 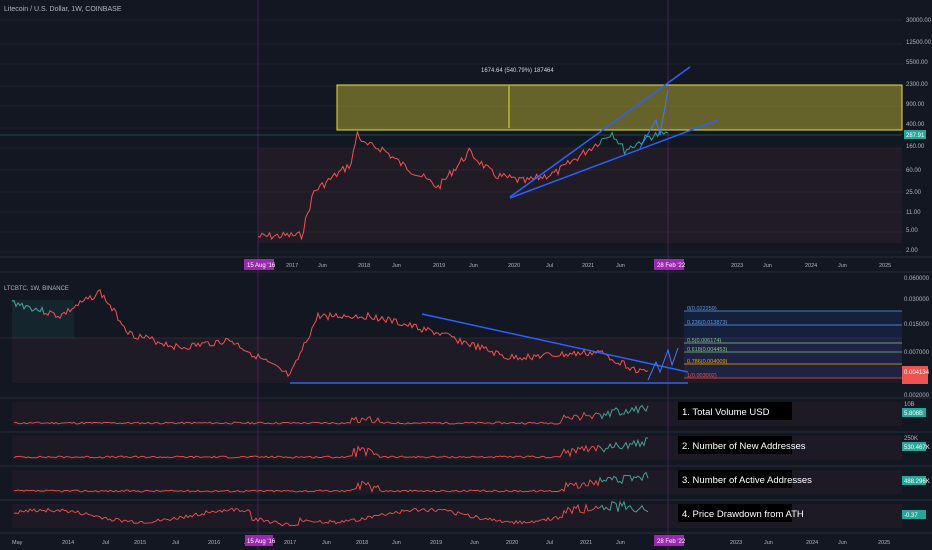 I want to click on bottom-time-label: 2019, so click(x=436, y=543).